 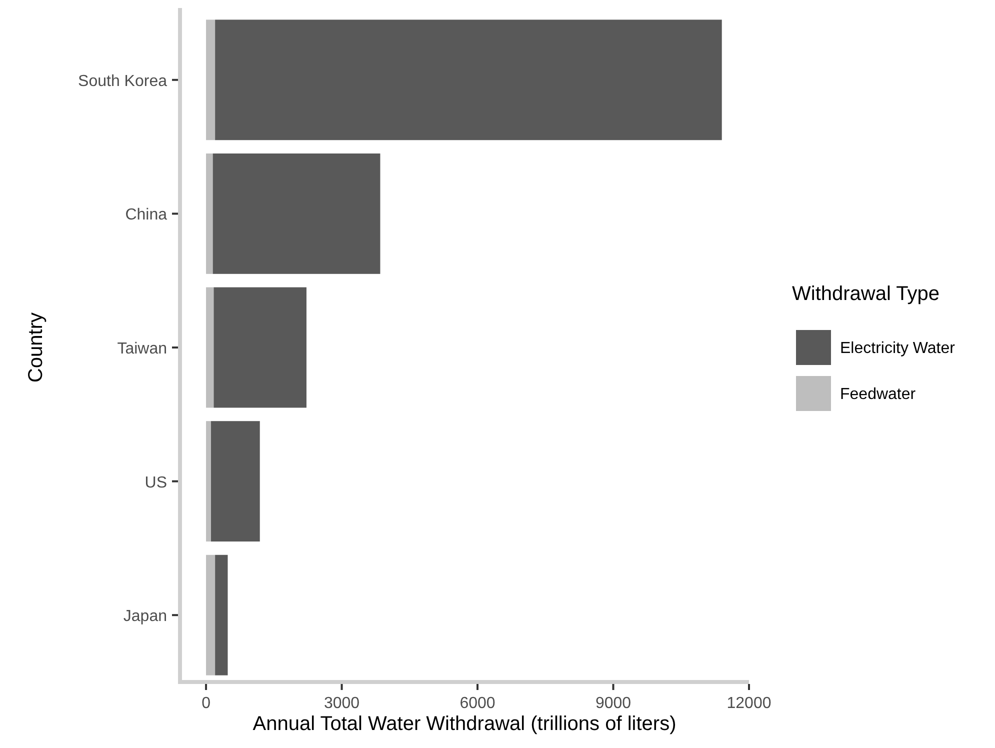 What do you see at coordinates (464, 724) in the screenshot?
I see `x-axis-title: Annual Total Water Withdrawal (trillions of liters)` at bounding box center [464, 724].